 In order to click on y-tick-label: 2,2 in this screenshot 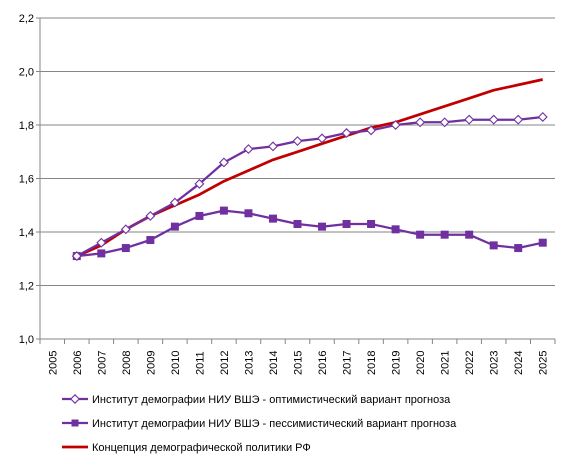, I will do `click(26, 19)`.